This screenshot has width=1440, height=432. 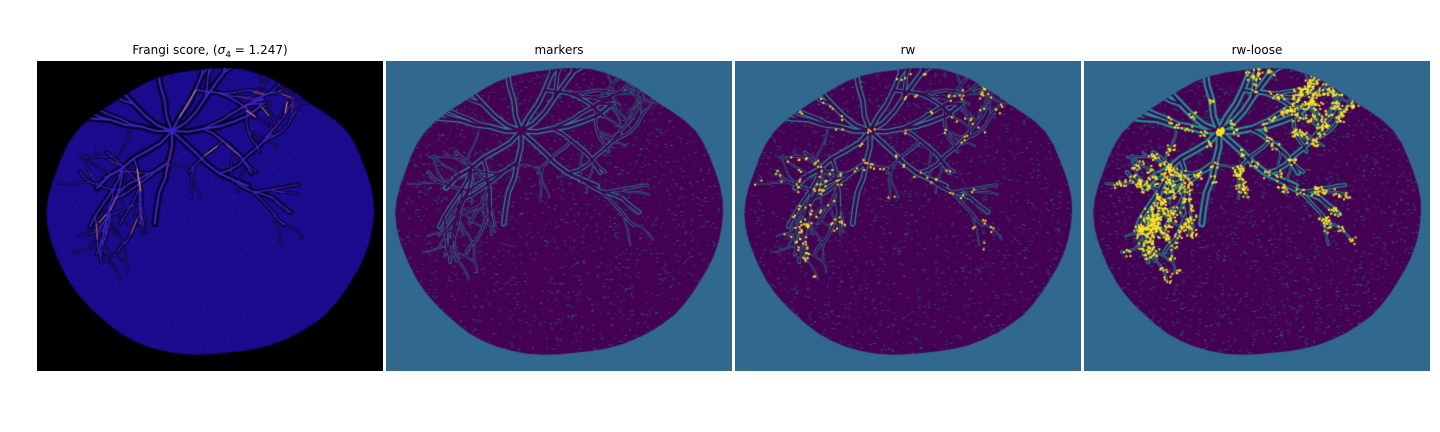 What do you see at coordinates (228, 55) in the screenshot?
I see `frangi-title-subscript: 4` at bounding box center [228, 55].